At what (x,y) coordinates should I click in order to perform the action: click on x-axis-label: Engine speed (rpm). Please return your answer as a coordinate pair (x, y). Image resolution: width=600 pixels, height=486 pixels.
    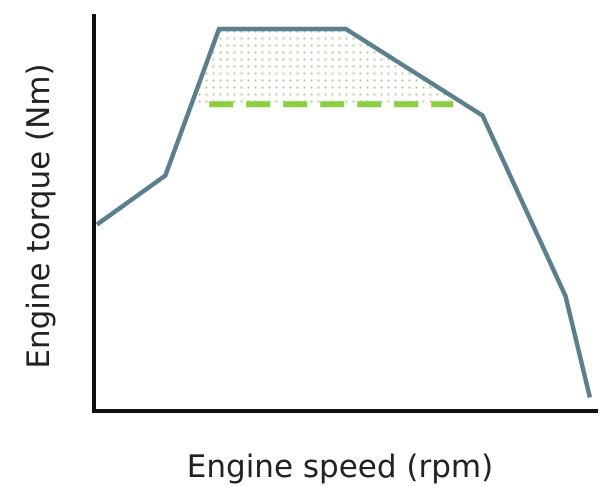
    Looking at the image, I should click on (340, 467).